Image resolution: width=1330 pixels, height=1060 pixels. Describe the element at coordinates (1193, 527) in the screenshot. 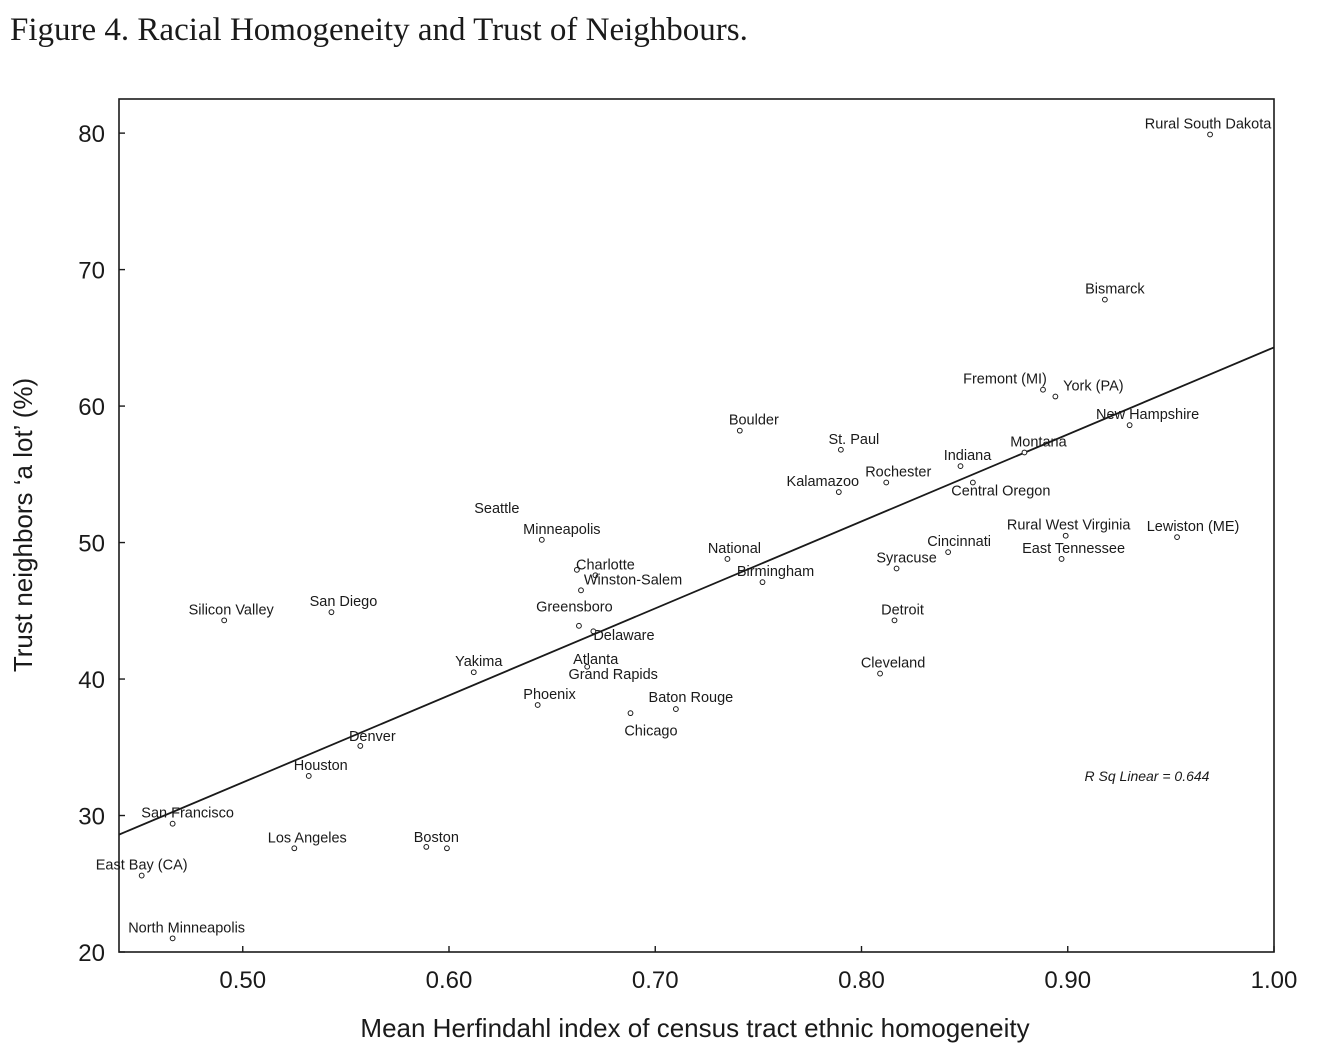

I see `data-point-label: Lewiston (ME)` at that location.